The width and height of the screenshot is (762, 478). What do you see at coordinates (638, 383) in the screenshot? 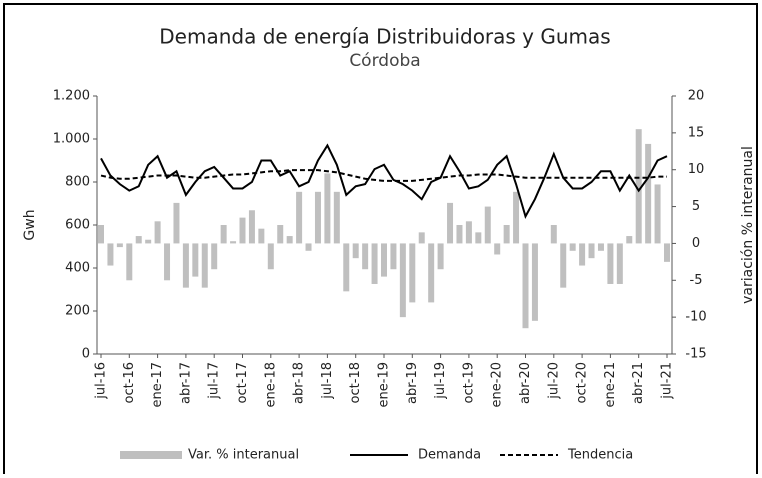
I see `x-tick-label: abr-21` at bounding box center [638, 383].